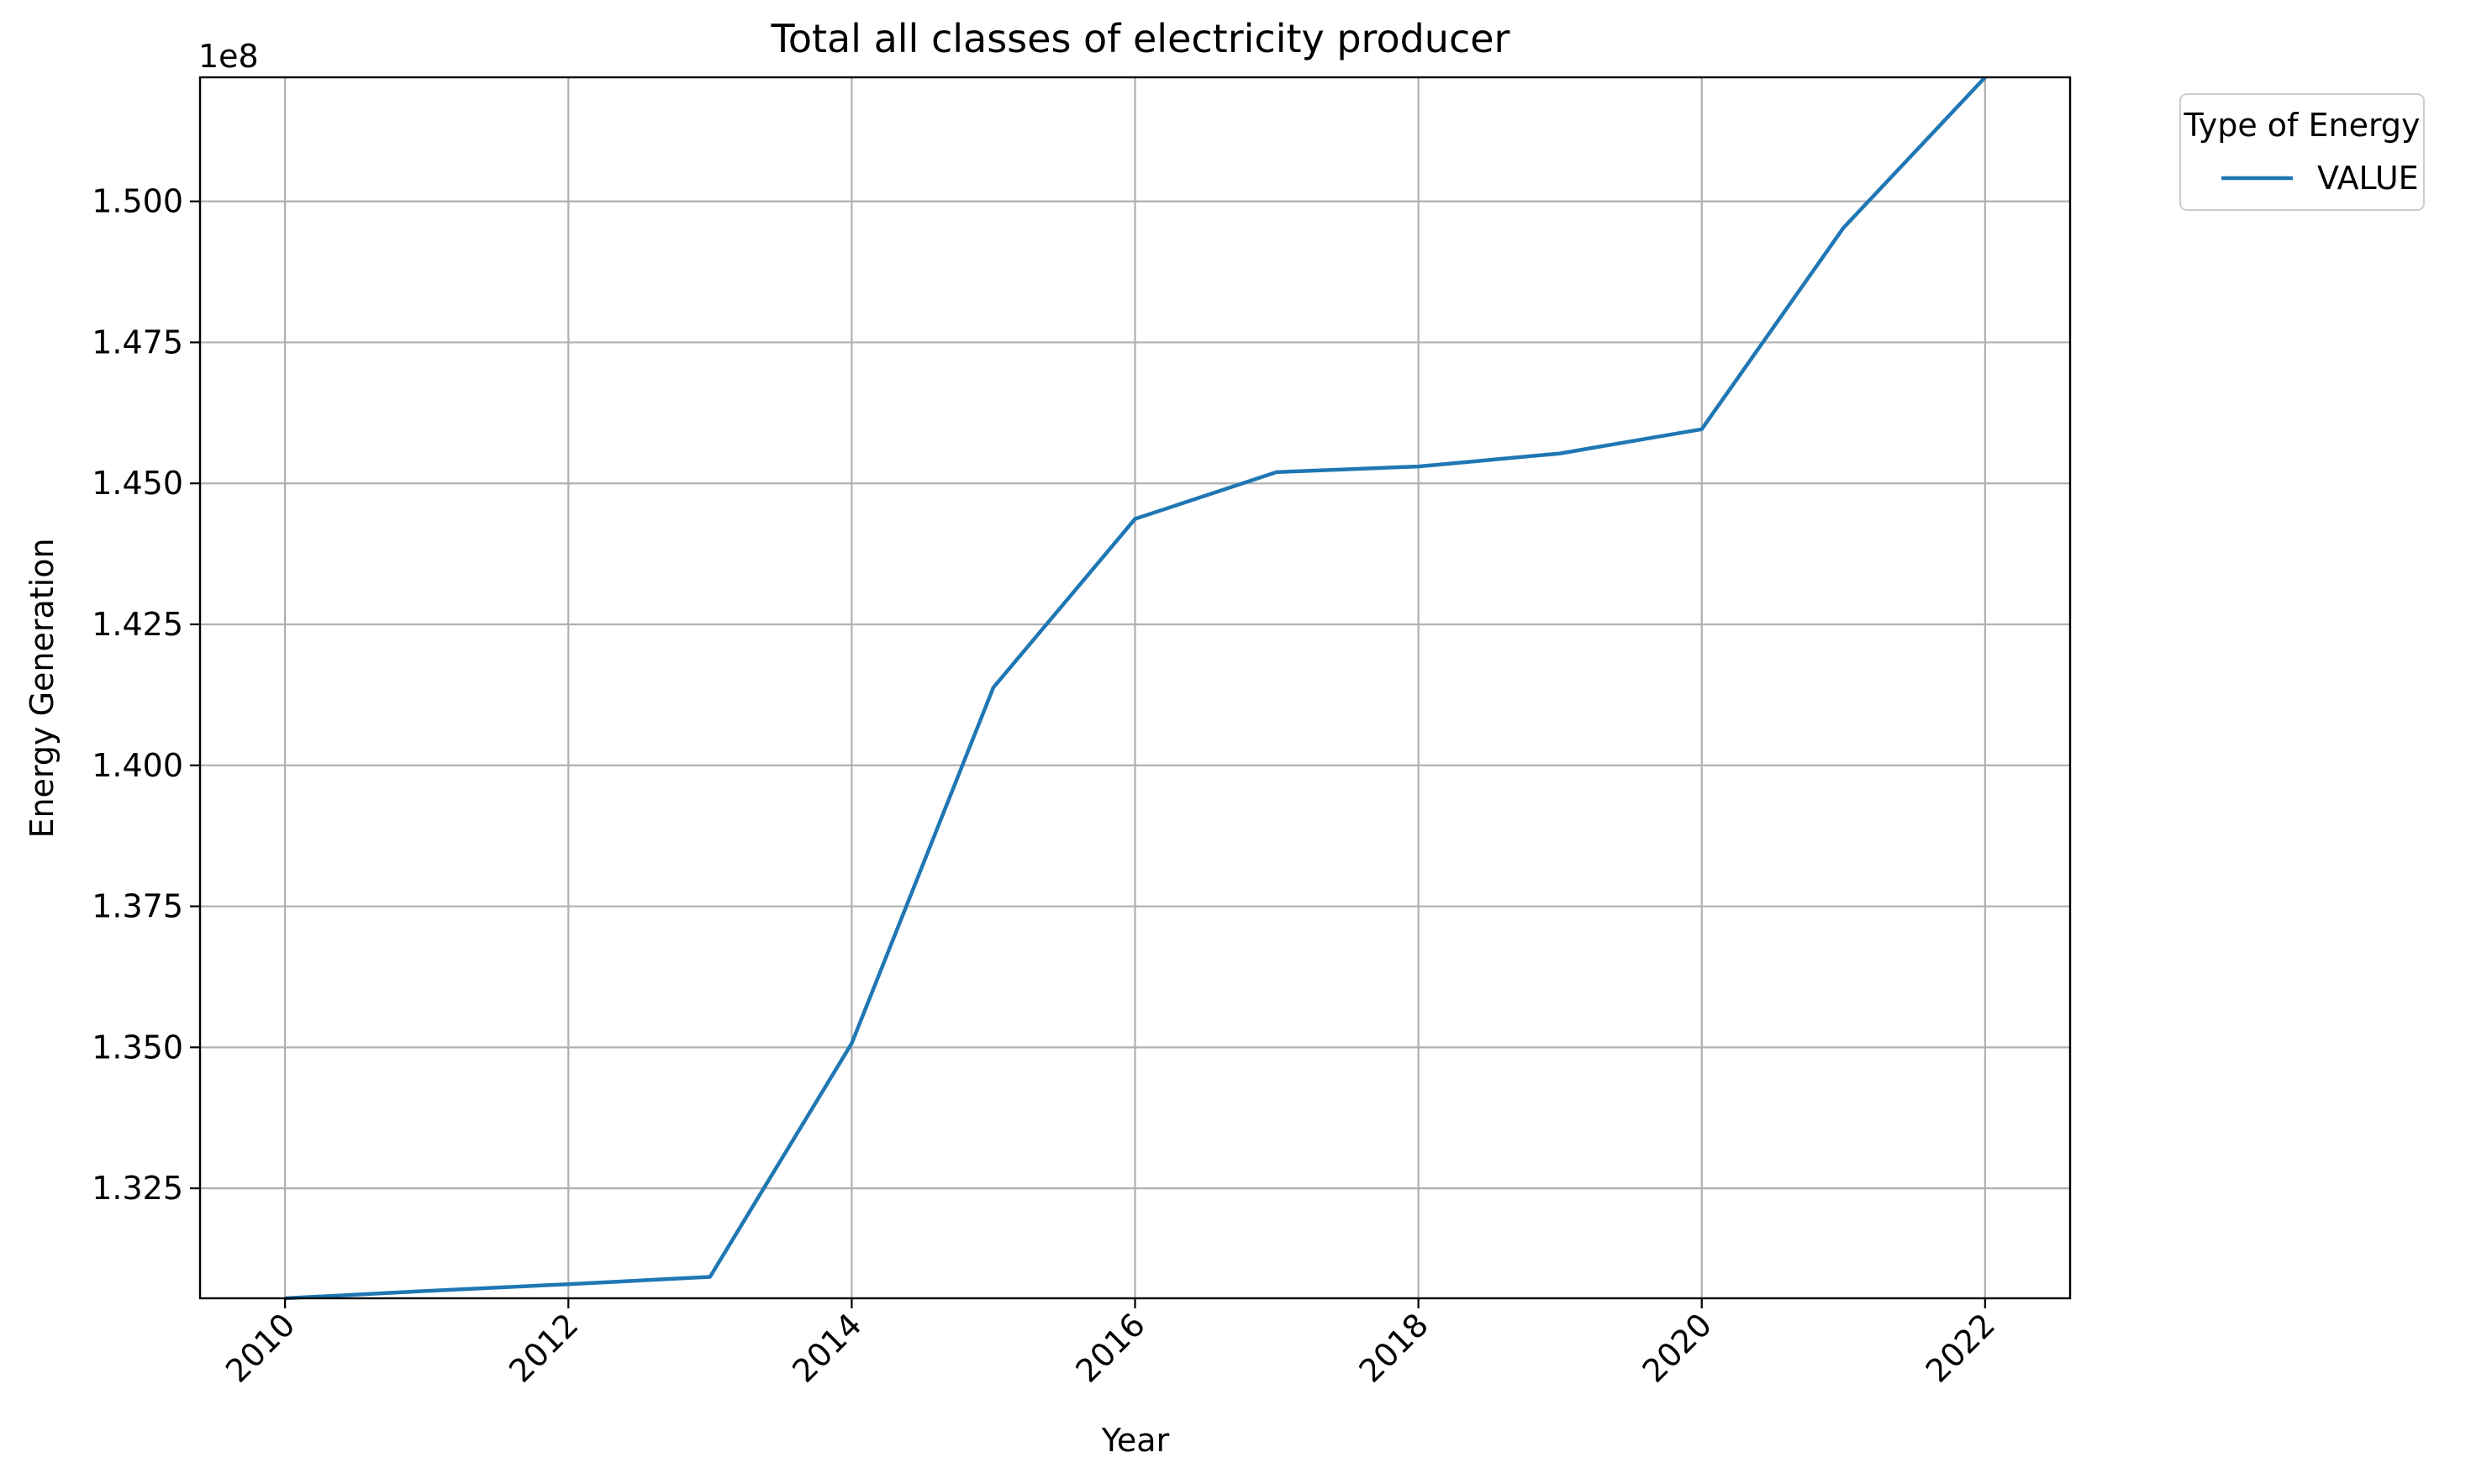 This screenshot has height=1484, width=2492. What do you see at coordinates (137, 766) in the screenshot?
I see `y-tick-label: 1.400` at bounding box center [137, 766].